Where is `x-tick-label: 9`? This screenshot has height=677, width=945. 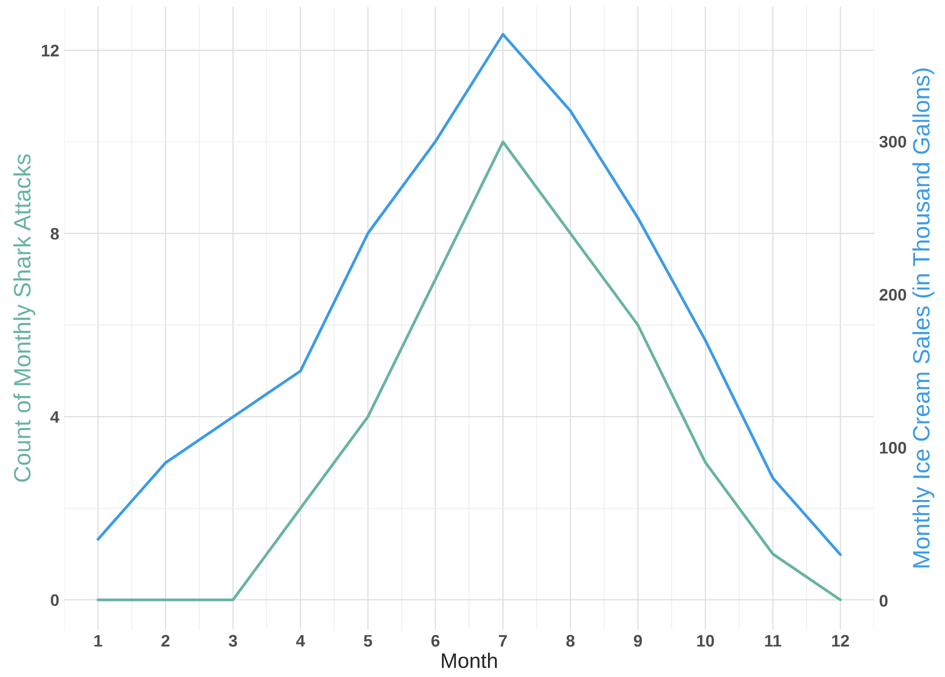
x-tick-label: 9 is located at coordinates (638, 640).